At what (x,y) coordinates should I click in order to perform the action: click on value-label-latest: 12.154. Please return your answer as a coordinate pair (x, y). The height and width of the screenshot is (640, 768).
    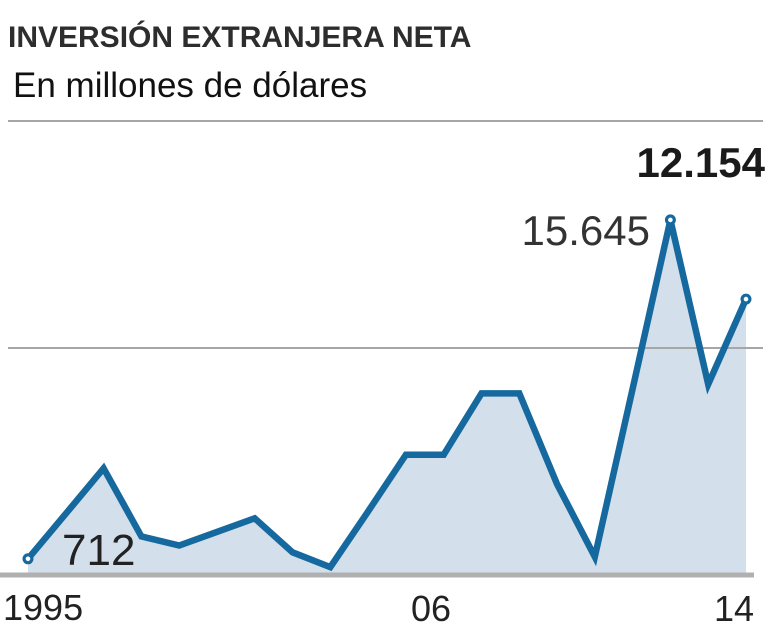
    Looking at the image, I should click on (701, 162).